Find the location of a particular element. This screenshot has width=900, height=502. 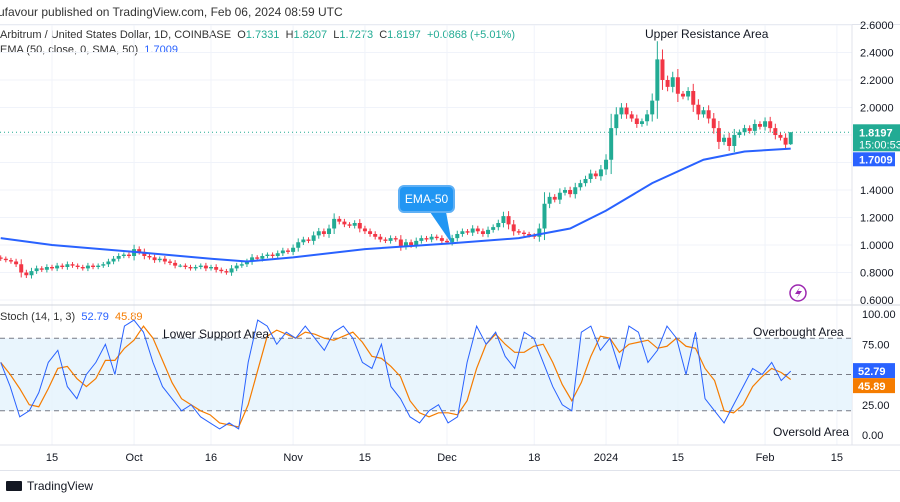

o-label: O is located at coordinates (241, 35).